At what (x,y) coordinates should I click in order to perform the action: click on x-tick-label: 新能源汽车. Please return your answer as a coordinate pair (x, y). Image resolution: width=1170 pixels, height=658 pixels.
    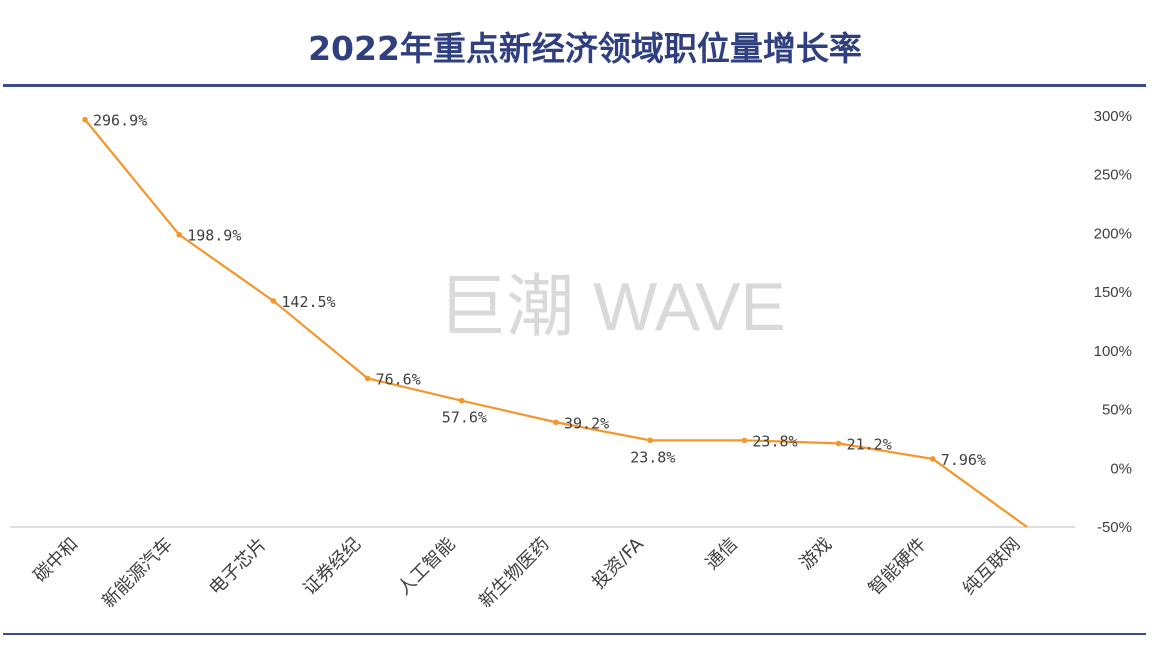
    Looking at the image, I should click on (137, 573).